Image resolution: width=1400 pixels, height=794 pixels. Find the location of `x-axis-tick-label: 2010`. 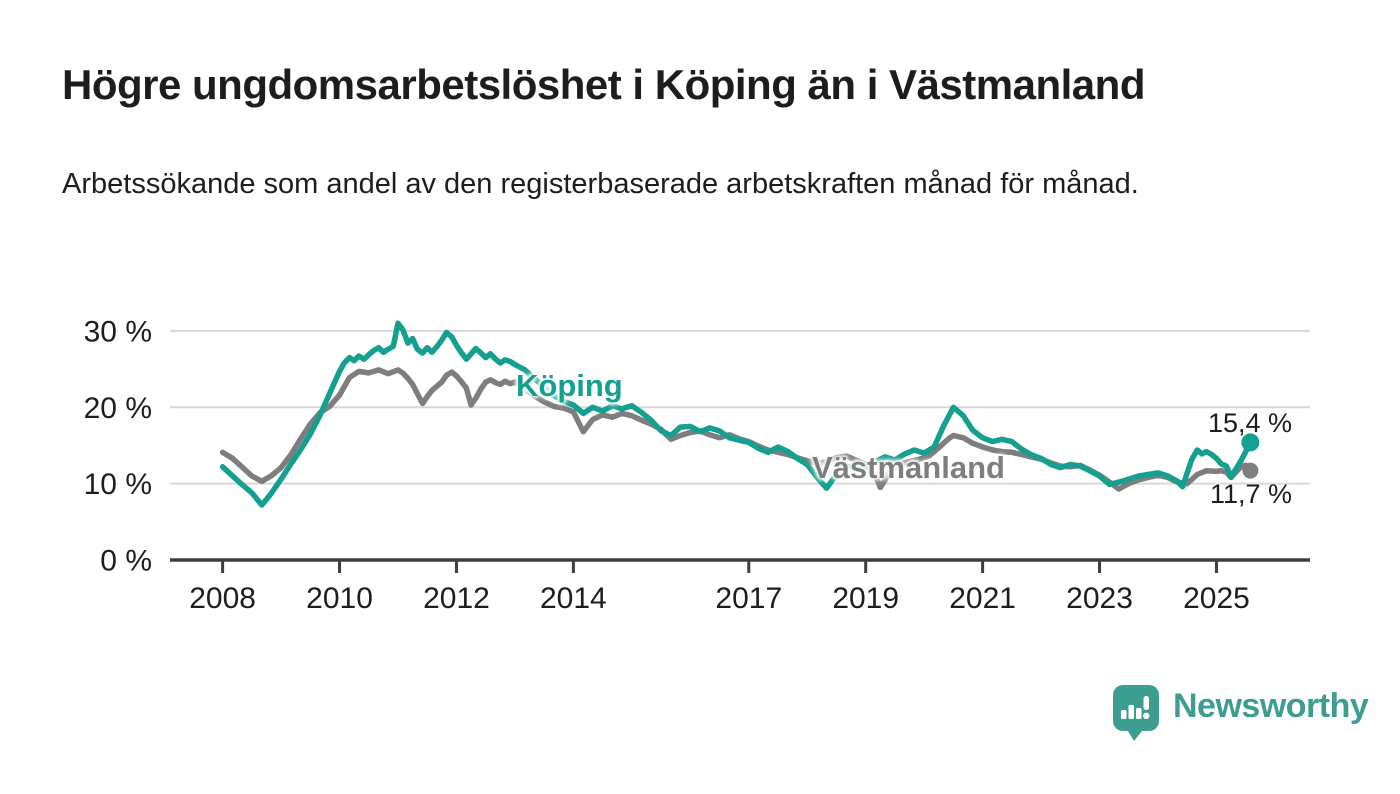

x-axis-tick-label: 2010 is located at coordinates (339, 598).